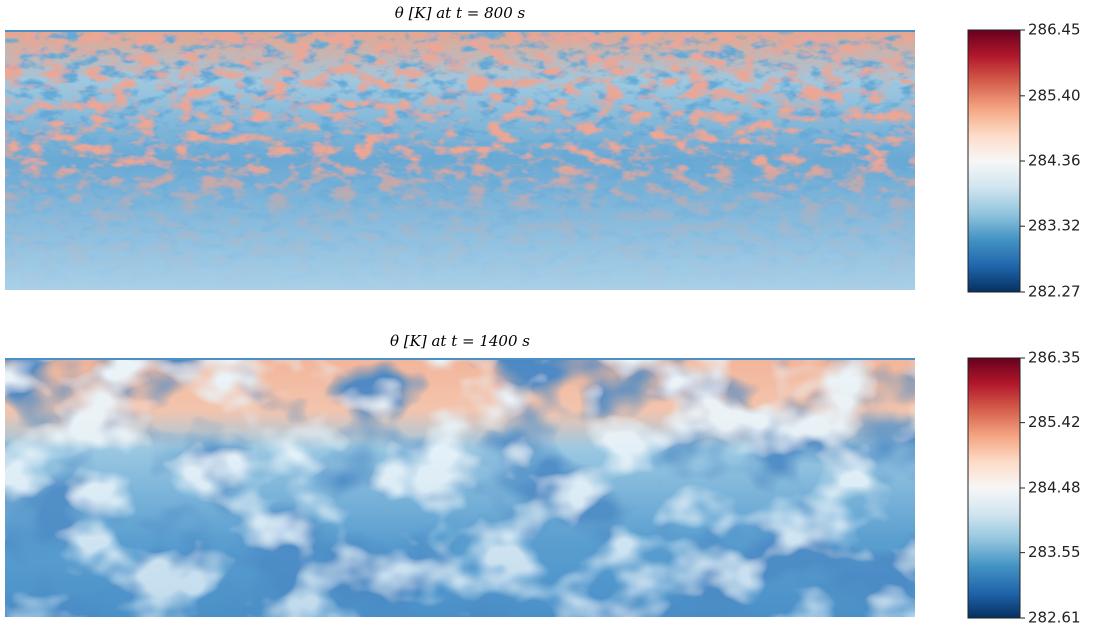  What do you see at coordinates (1054, 292) in the screenshot?
I see `colorbar-tick-label: 282.27` at bounding box center [1054, 292].